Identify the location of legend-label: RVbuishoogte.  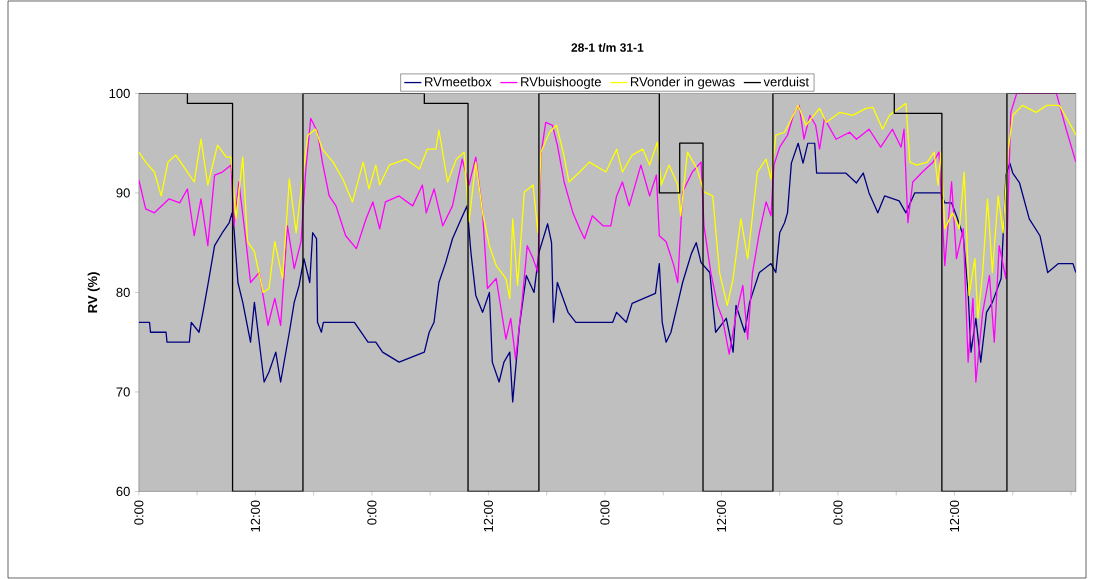
(561, 82).